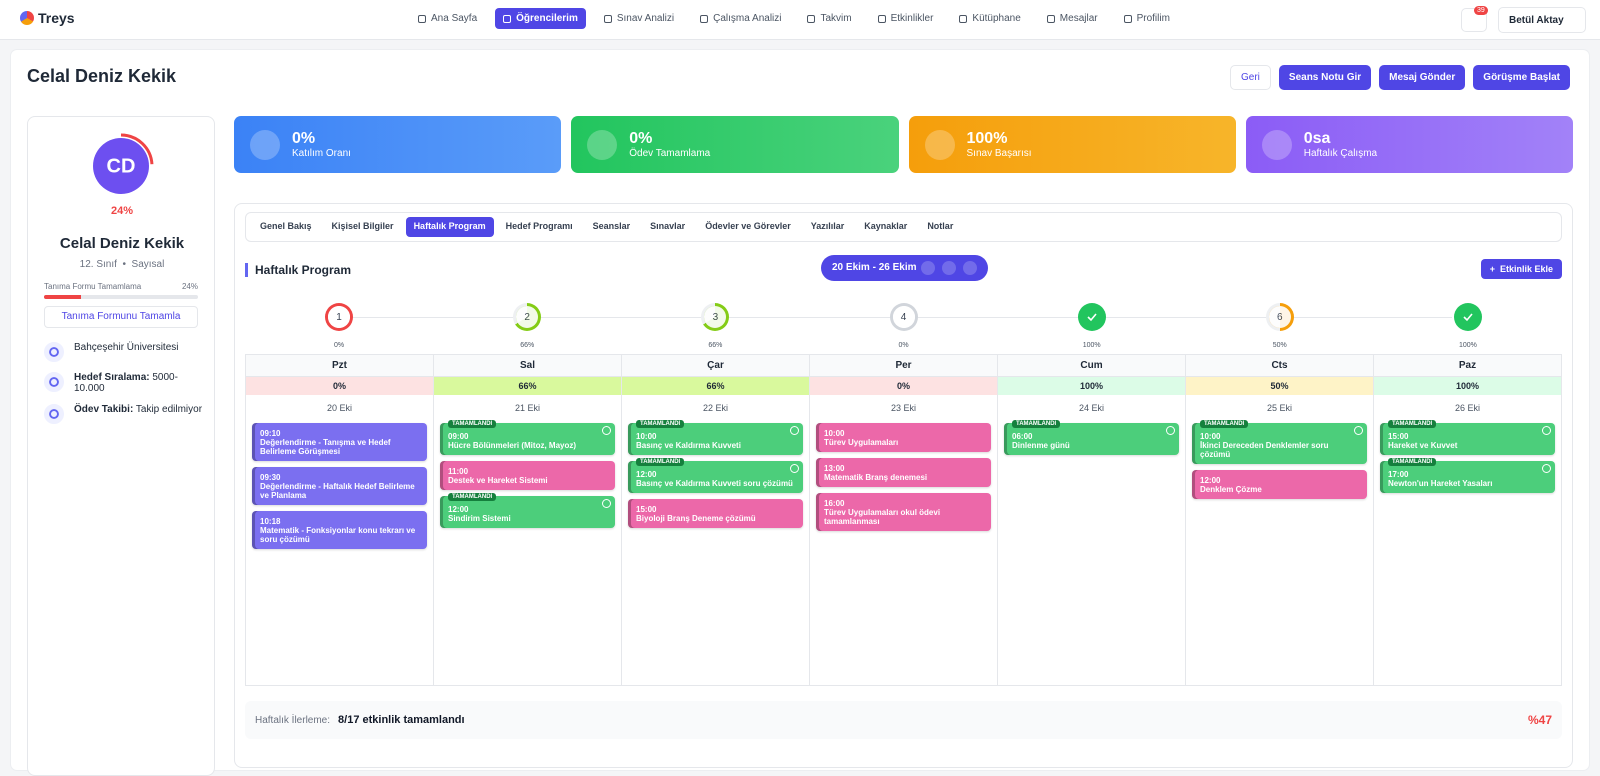 This screenshot has height=776, width=1600. I want to click on event-card: TAMAMLANDI 06:00 Dinlenme günü, so click(1091, 437).